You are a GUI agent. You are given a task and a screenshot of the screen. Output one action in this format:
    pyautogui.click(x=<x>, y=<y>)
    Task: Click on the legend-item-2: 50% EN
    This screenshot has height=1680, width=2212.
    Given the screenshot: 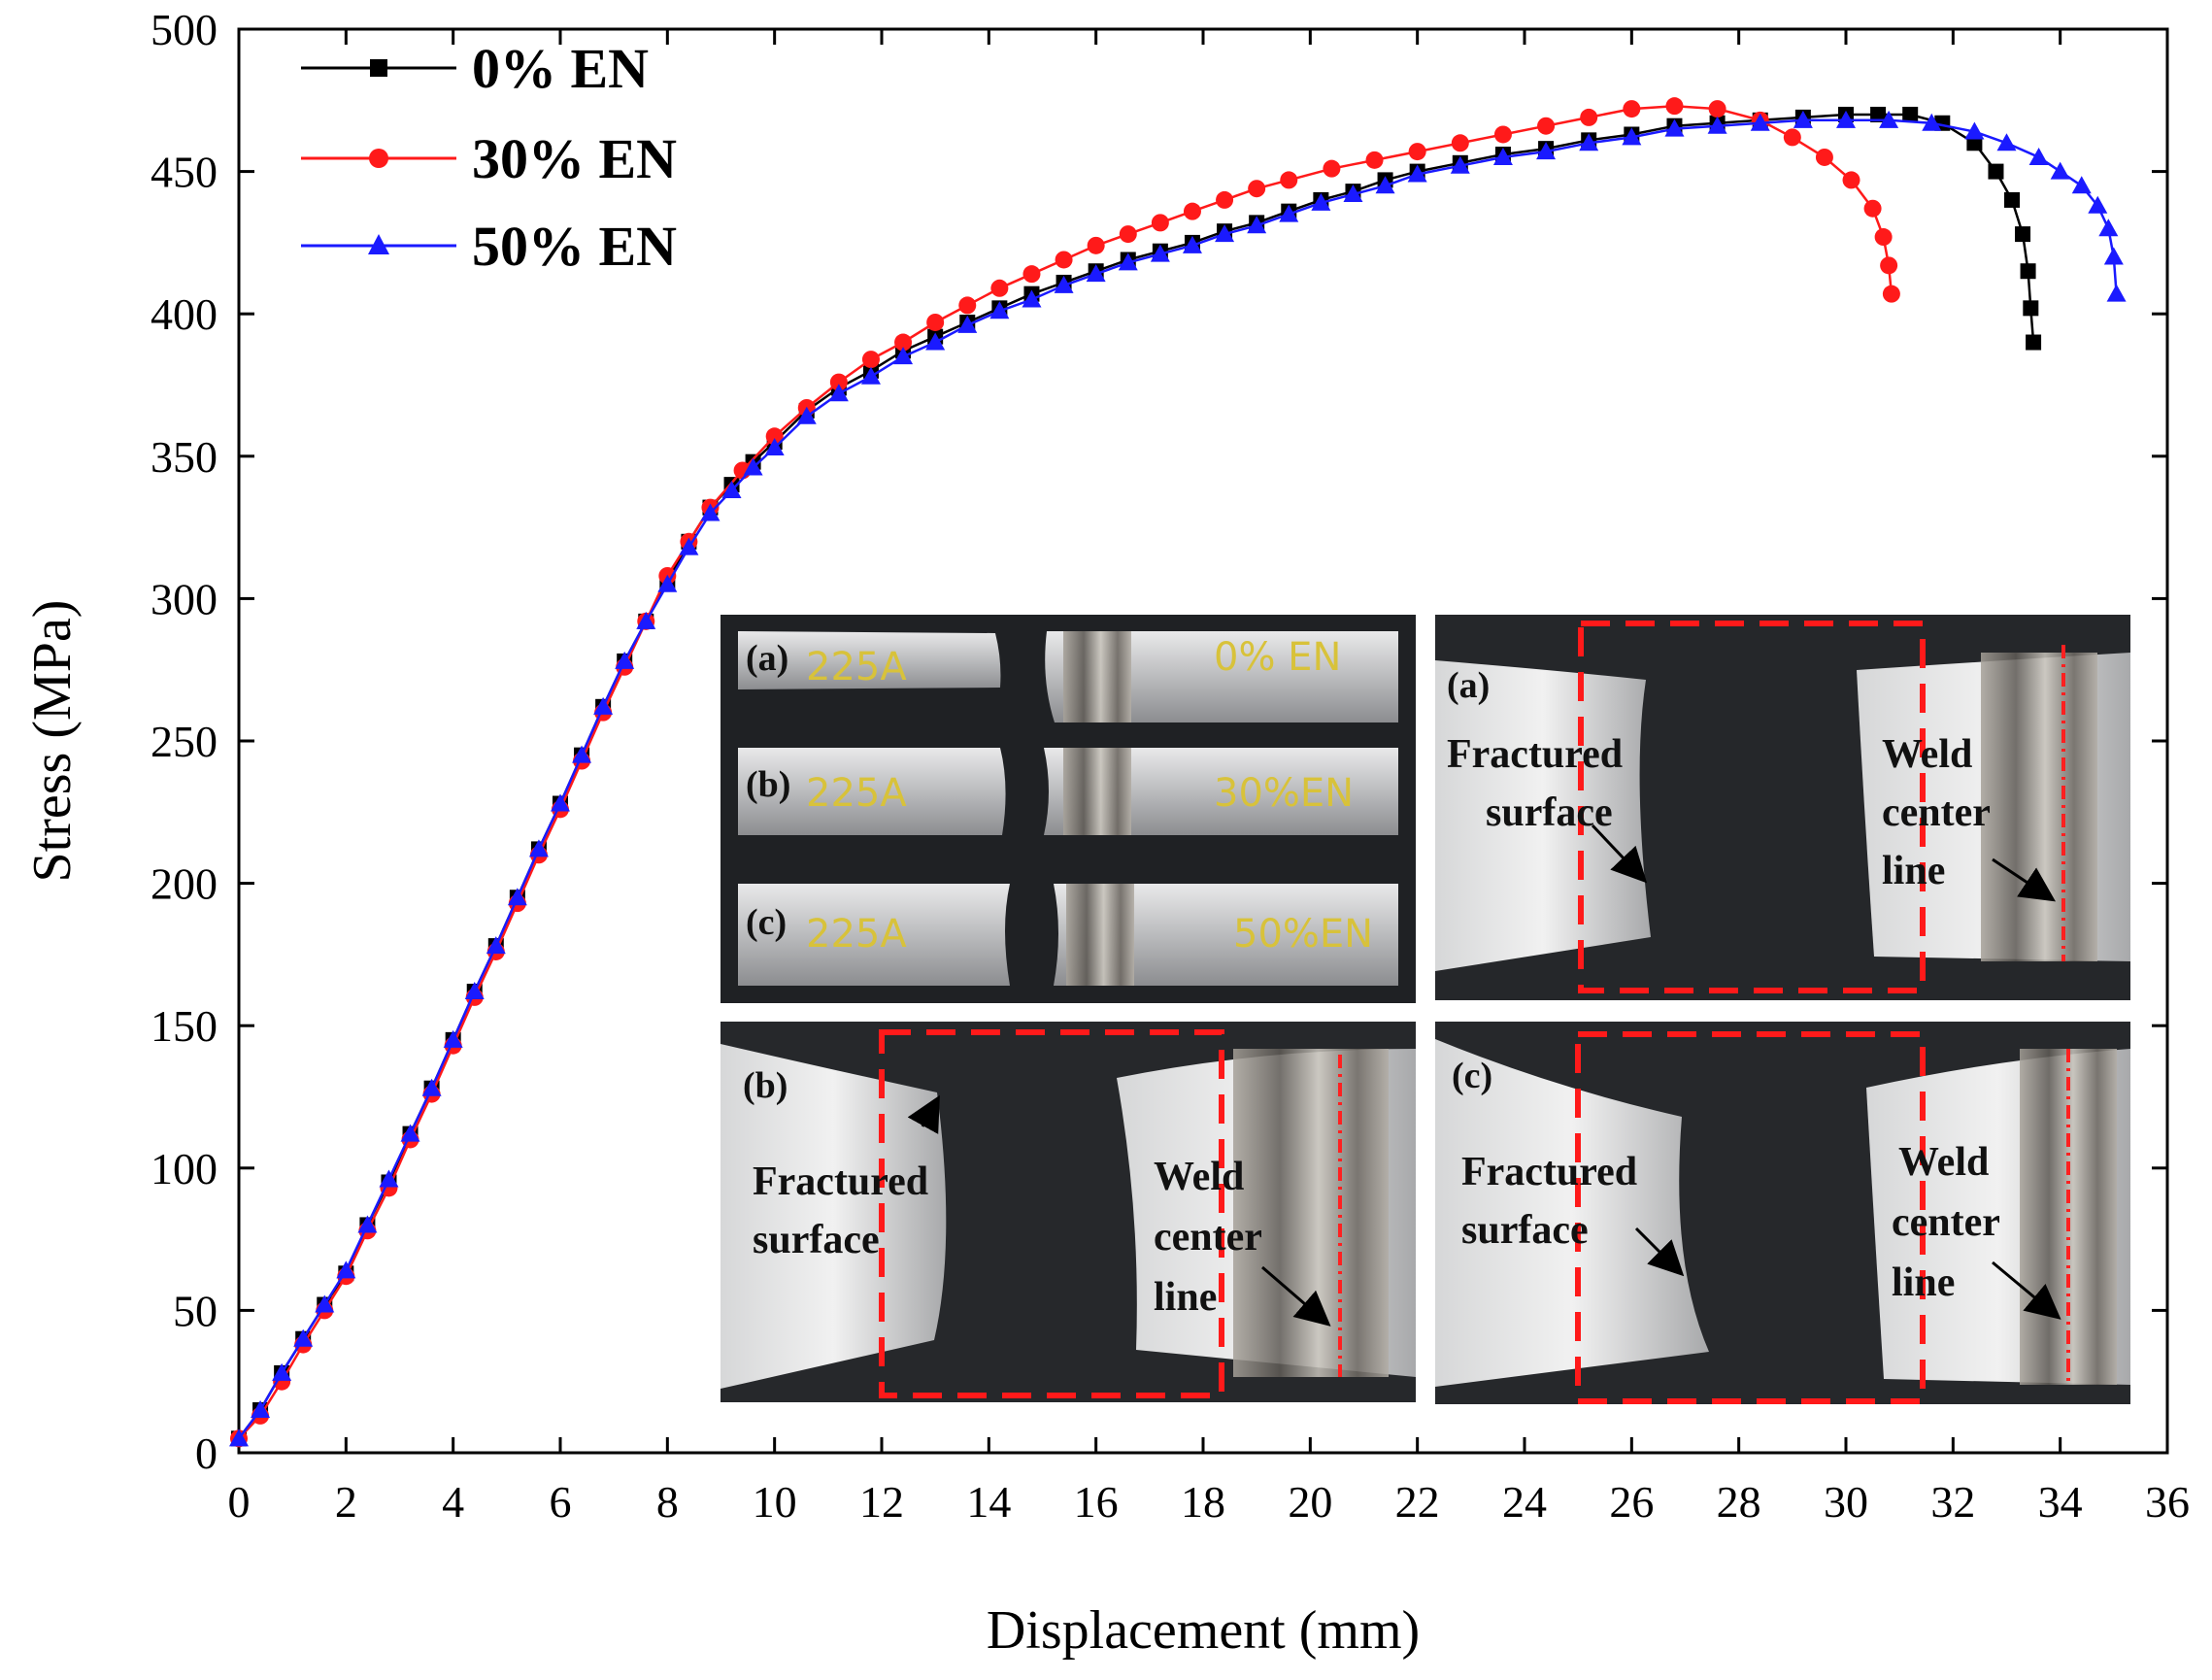 What is the action you would take?
    pyautogui.click(x=489, y=246)
    